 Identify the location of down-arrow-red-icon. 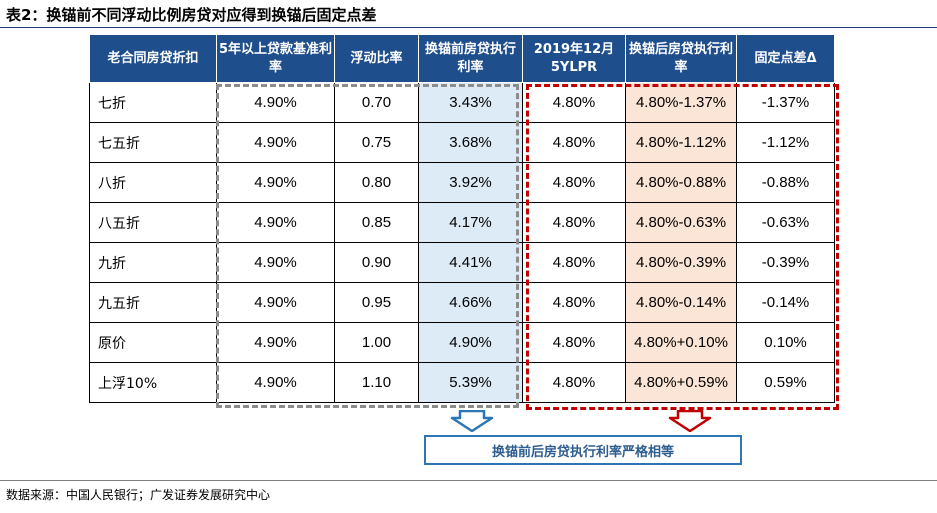
(690, 421).